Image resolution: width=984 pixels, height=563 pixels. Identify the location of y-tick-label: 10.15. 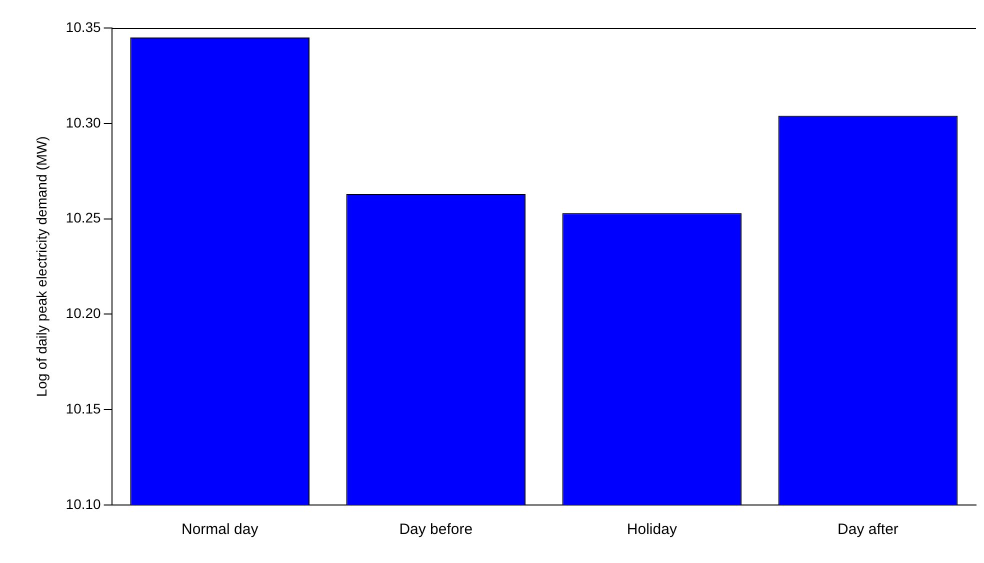
(84, 408).